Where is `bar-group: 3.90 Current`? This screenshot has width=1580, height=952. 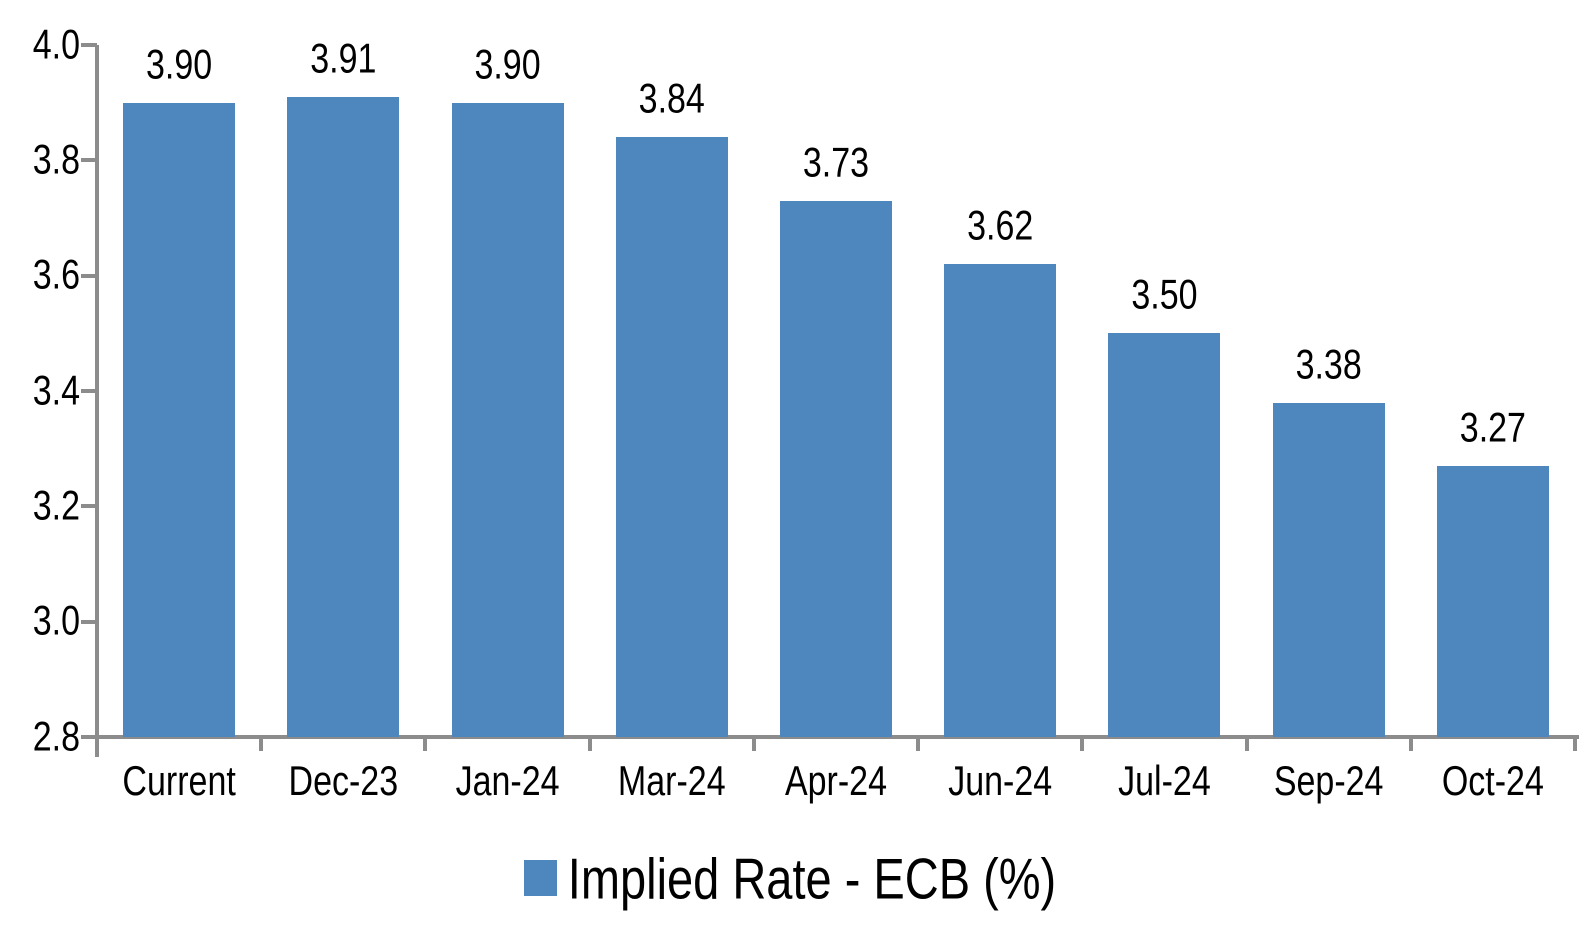
bar-group: 3.90 Current is located at coordinates (179, 421).